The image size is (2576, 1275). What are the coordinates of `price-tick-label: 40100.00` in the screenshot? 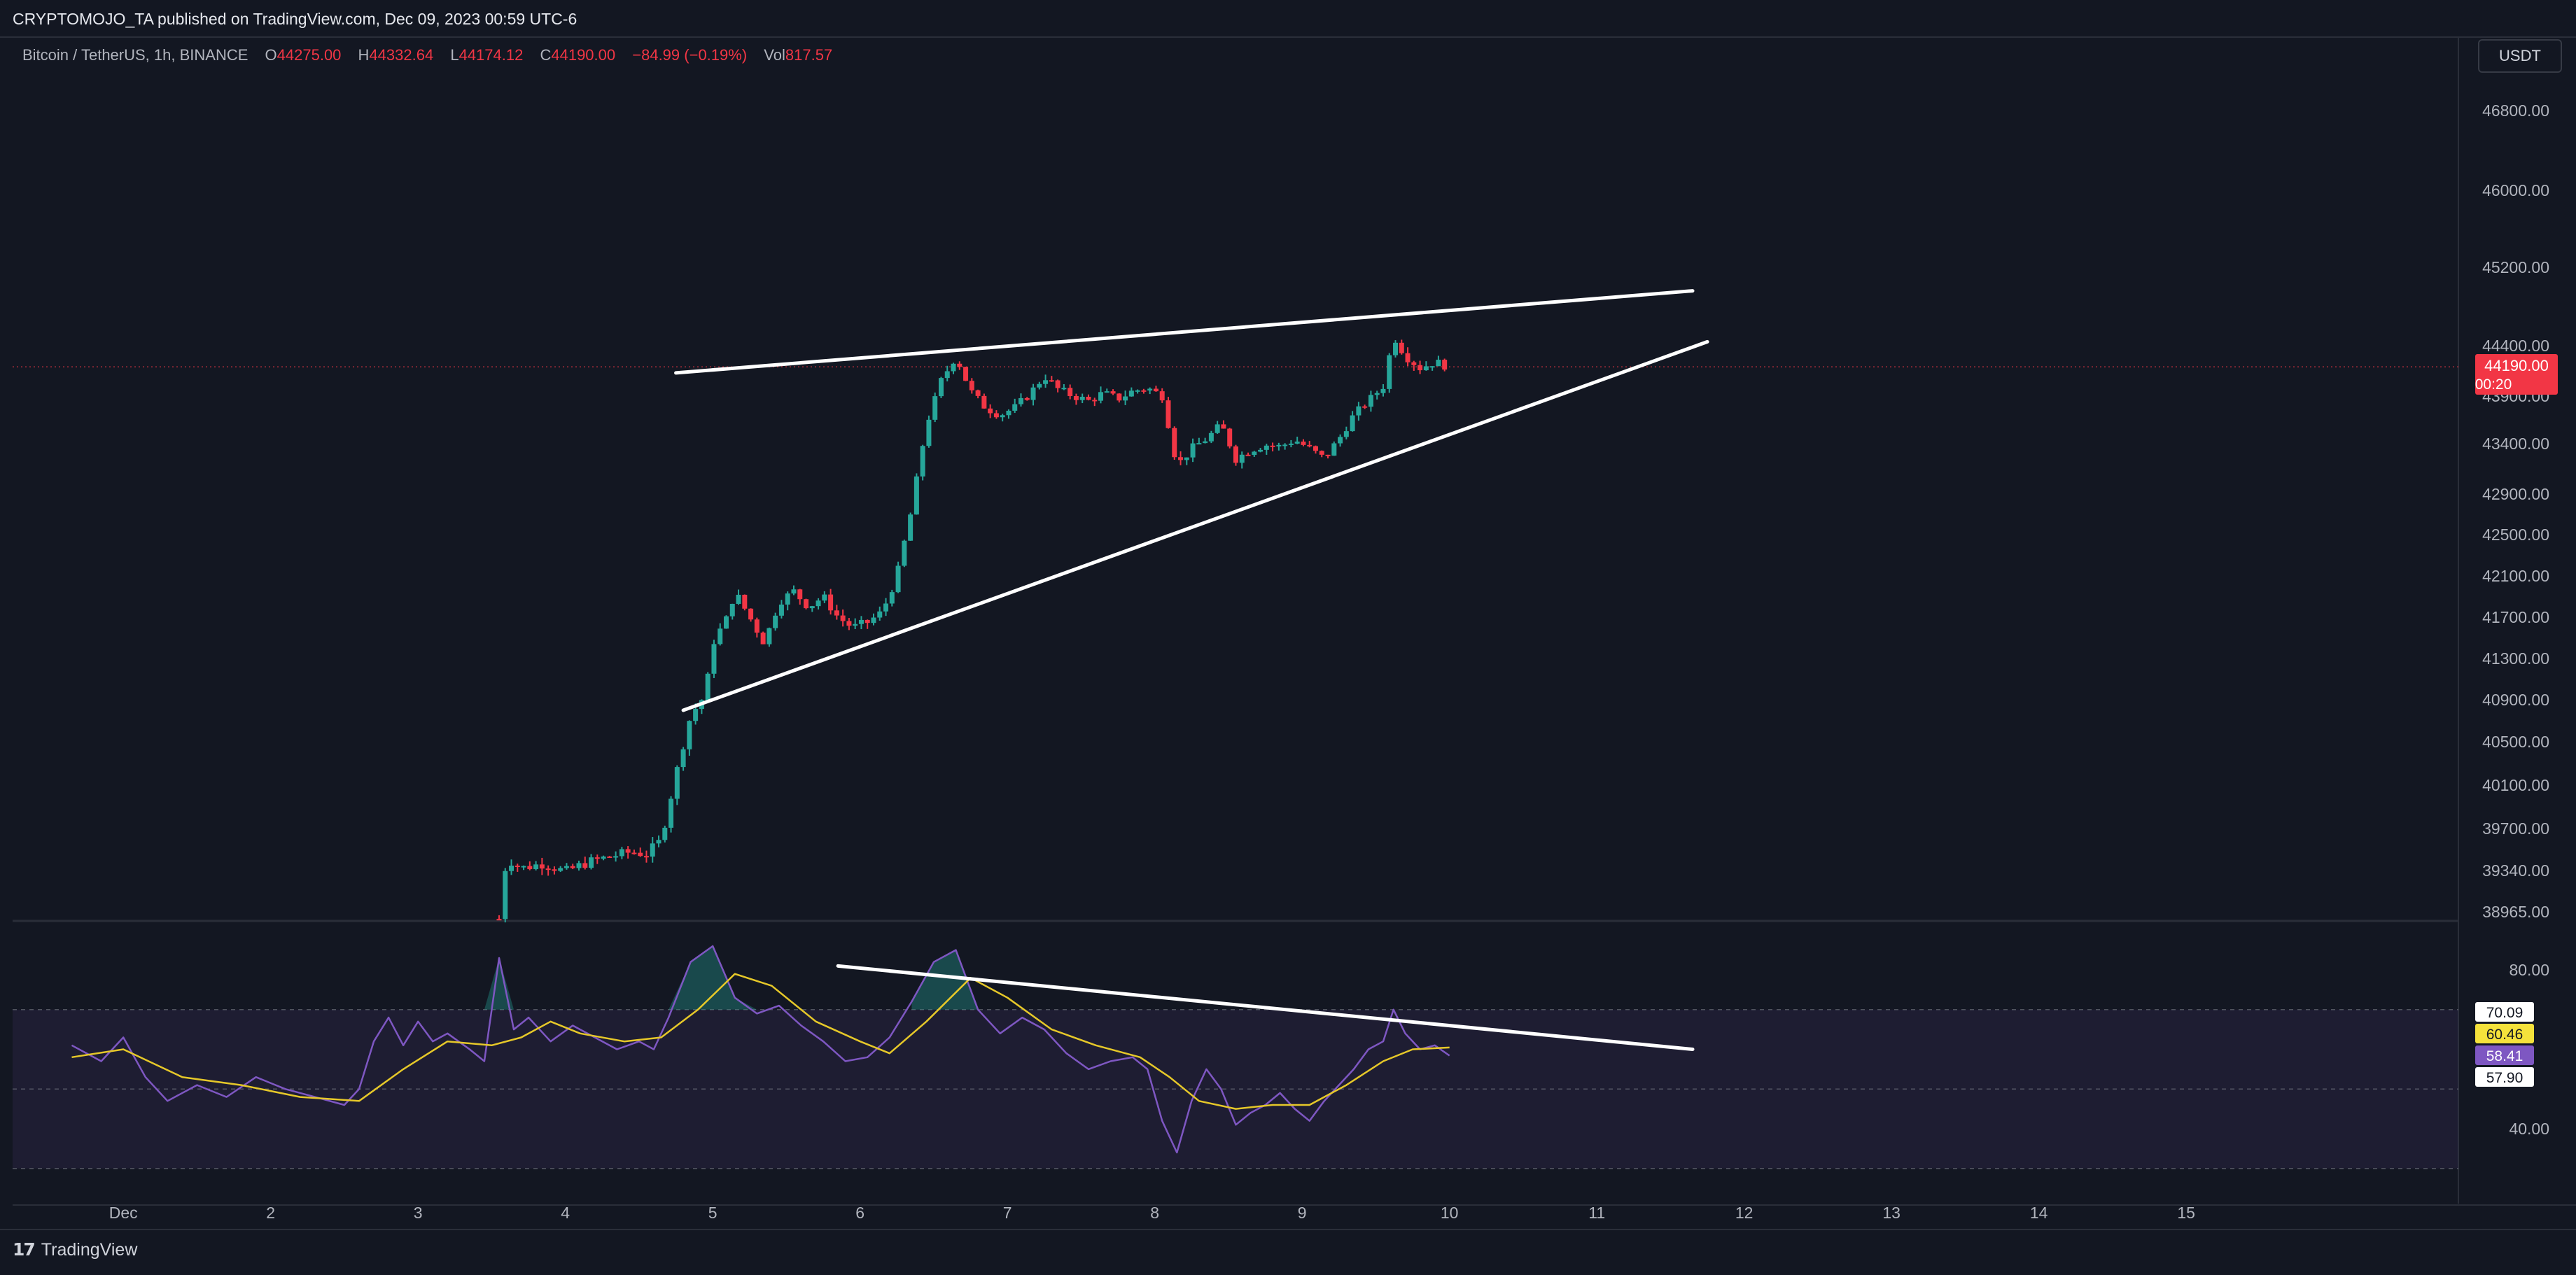 It's located at (2515, 785).